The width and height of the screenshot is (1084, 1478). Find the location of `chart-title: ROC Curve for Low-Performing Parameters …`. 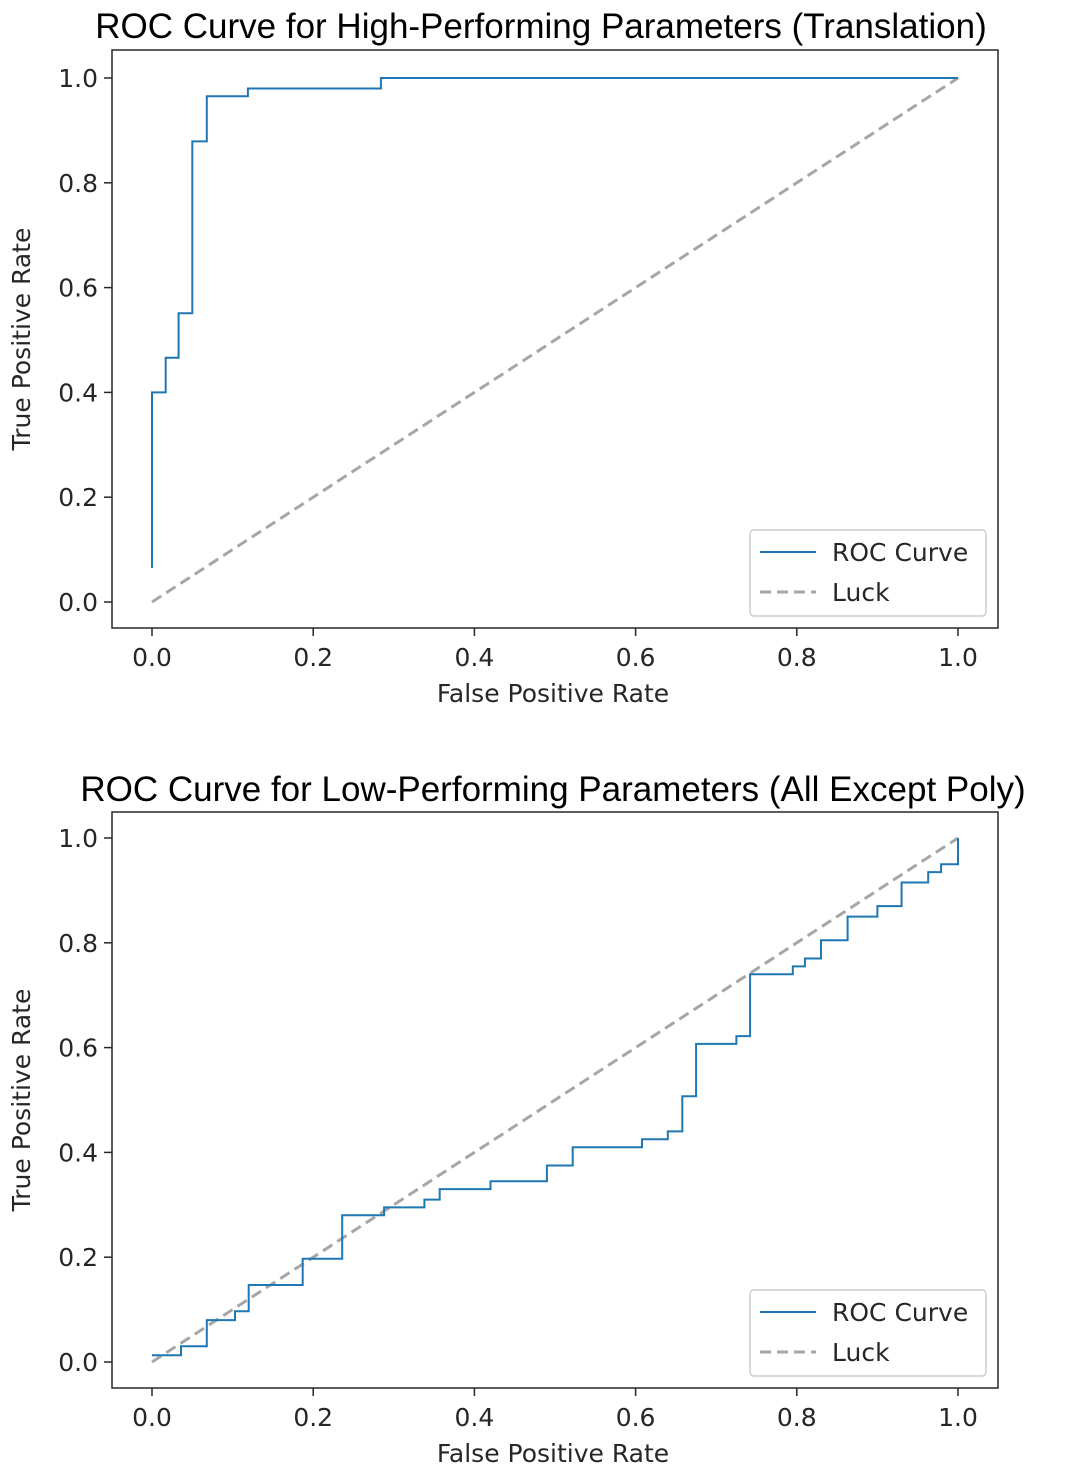

chart-title: ROC Curve for Low-Performing Parameters … is located at coordinates (552, 789).